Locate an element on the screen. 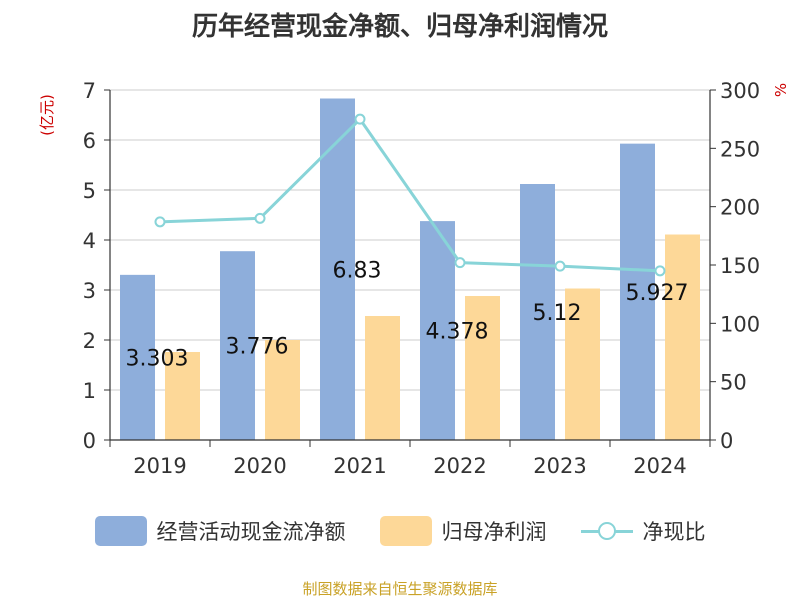 This screenshot has height=600, width=800. data-label-operating-cash-2021: 6.83 is located at coordinates (357, 270).